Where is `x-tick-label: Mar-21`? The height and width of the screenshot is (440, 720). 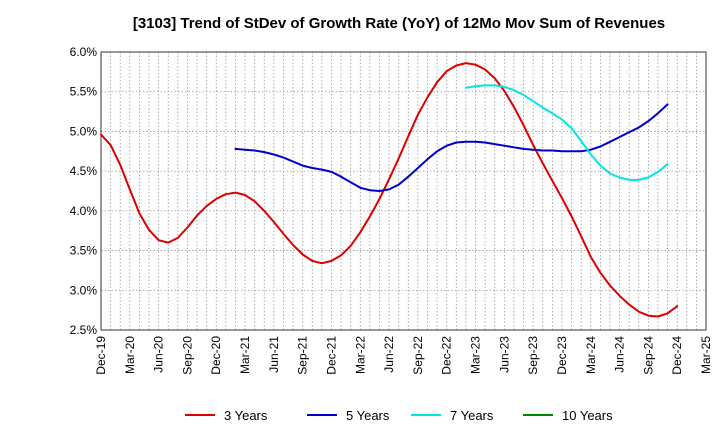 x-tick-label: Mar-21 is located at coordinates (245, 355).